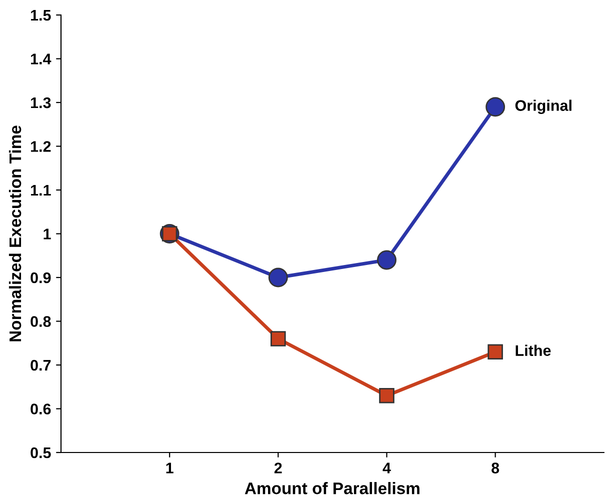  What do you see at coordinates (41, 15) in the screenshot?
I see `y-tick-label: 1.5` at bounding box center [41, 15].